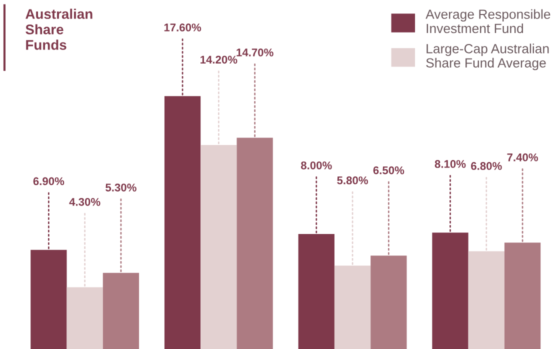  I want to click on legend-label: Average Responsible Investment Fund, so click(488, 21).